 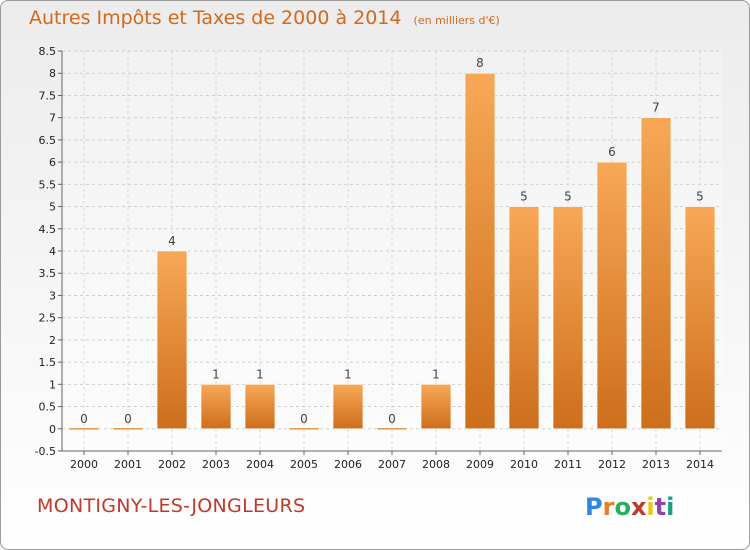 What do you see at coordinates (656, 273) in the screenshot?
I see `bar-2013` at bounding box center [656, 273].